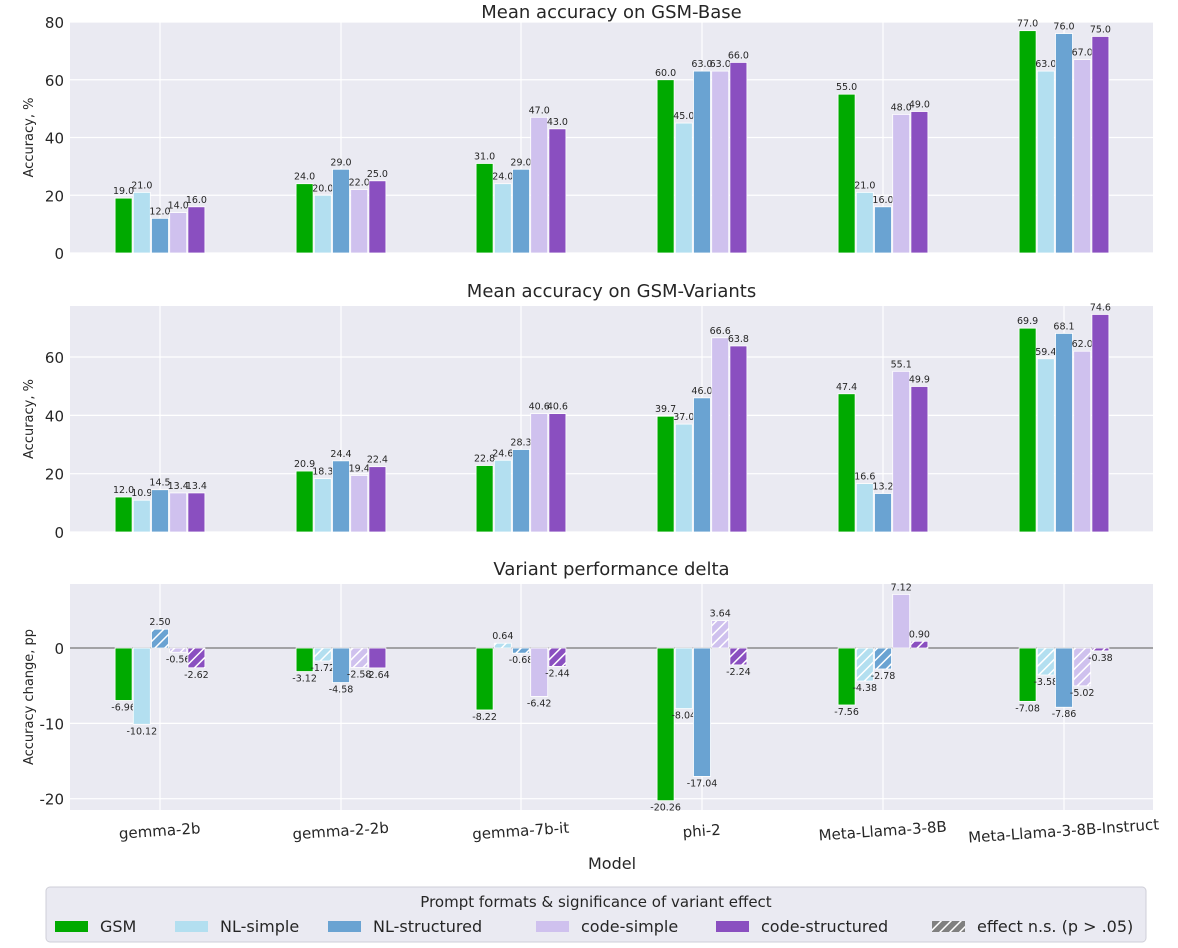  I want to click on data-label: 22.4, so click(377, 460).